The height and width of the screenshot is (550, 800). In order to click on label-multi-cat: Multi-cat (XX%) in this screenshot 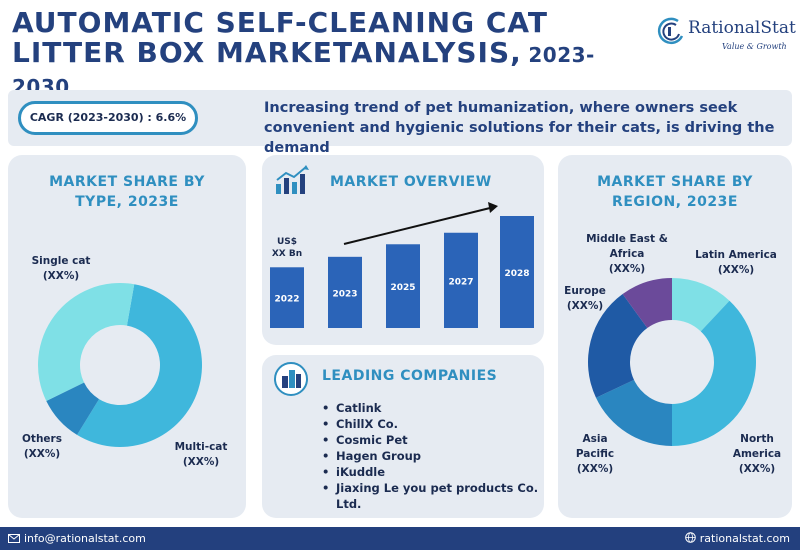, I will do `click(201, 455)`.